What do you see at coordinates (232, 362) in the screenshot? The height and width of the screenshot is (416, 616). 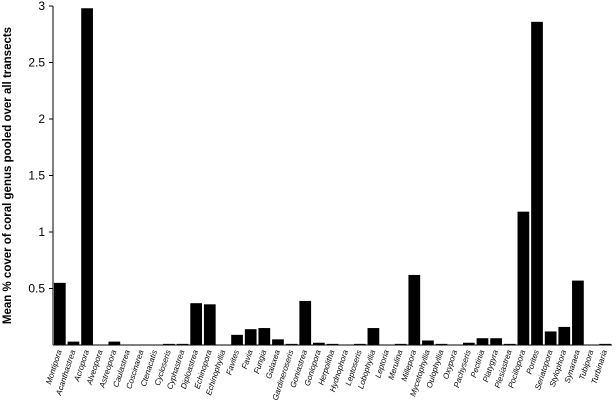 I see `x-tick-label: Favites` at bounding box center [232, 362].